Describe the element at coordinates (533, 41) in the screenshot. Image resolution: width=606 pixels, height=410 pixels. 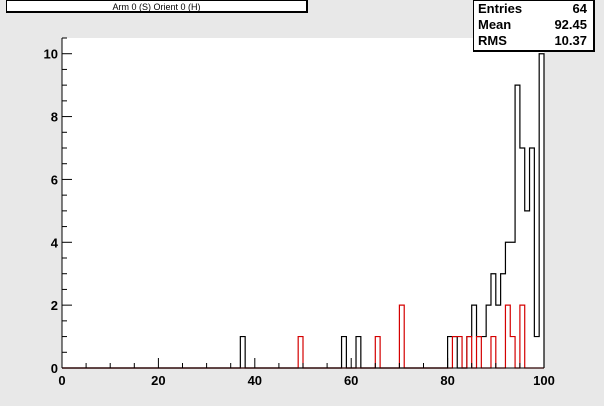
I see `stats-rms-row: RMS 10.37` at that location.